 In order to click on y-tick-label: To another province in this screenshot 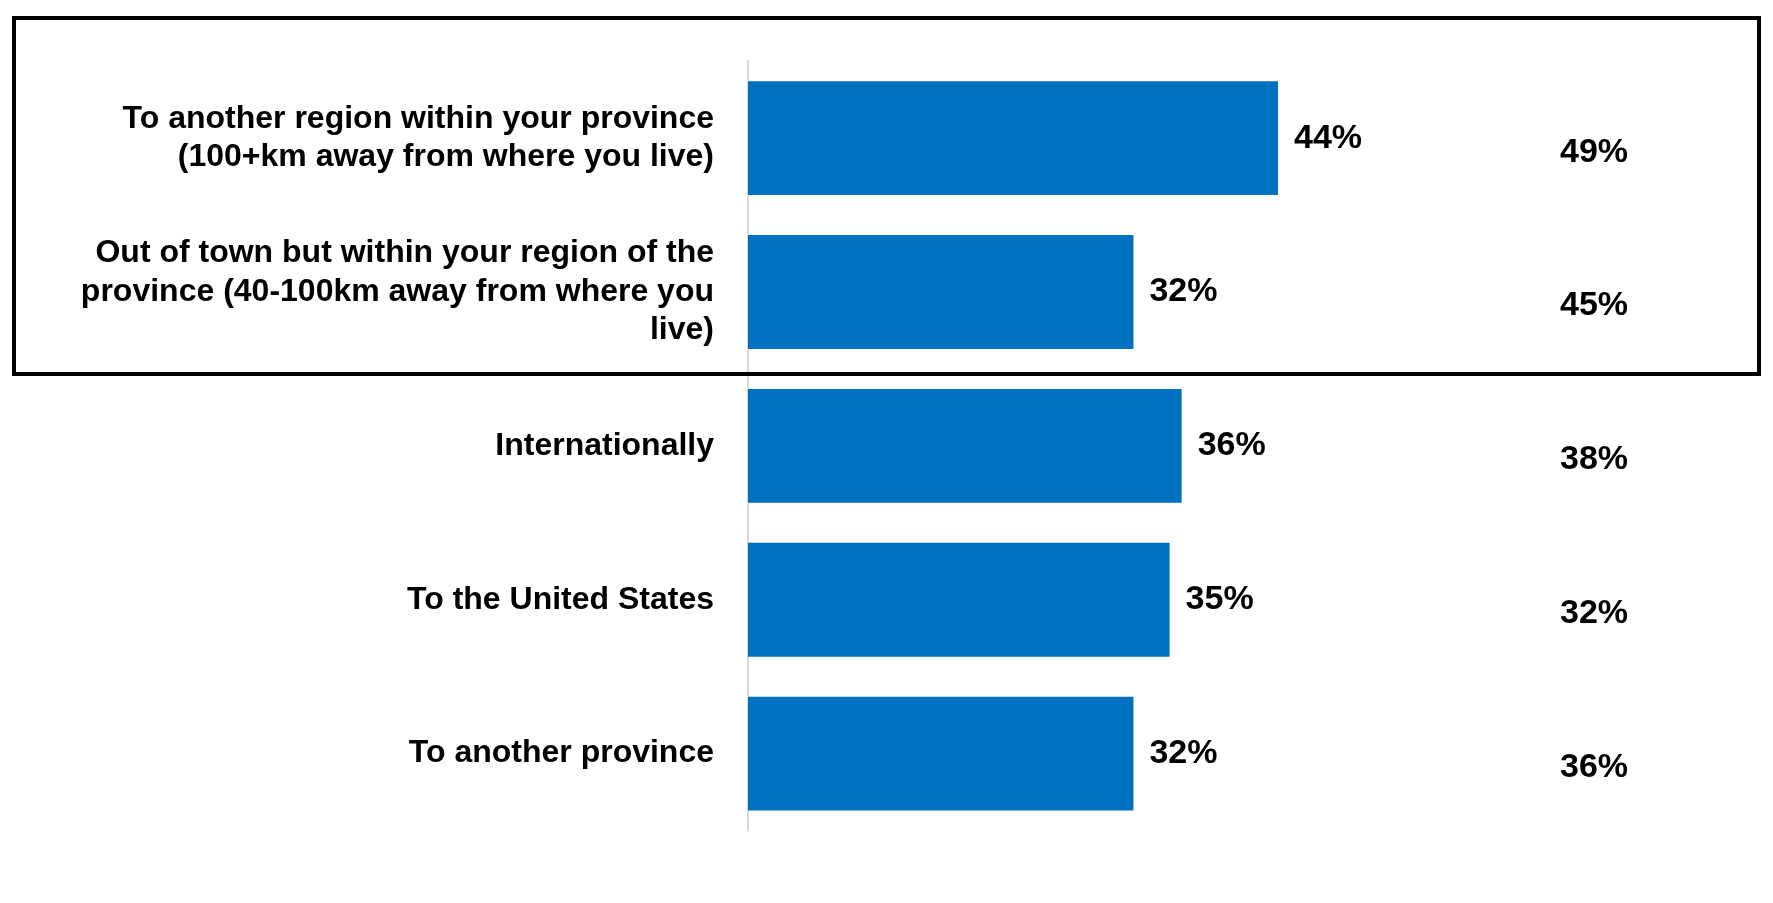, I will do `click(561, 751)`.